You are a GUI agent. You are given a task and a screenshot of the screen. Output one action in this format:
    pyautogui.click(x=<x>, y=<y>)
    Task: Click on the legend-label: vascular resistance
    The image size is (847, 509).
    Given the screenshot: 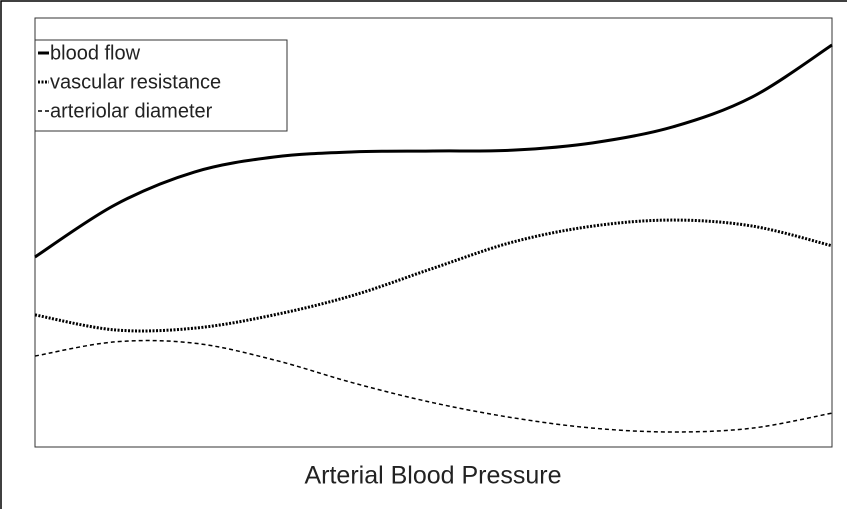 What is the action you would take?
    pyautogui.click(x=135, y=82)
    